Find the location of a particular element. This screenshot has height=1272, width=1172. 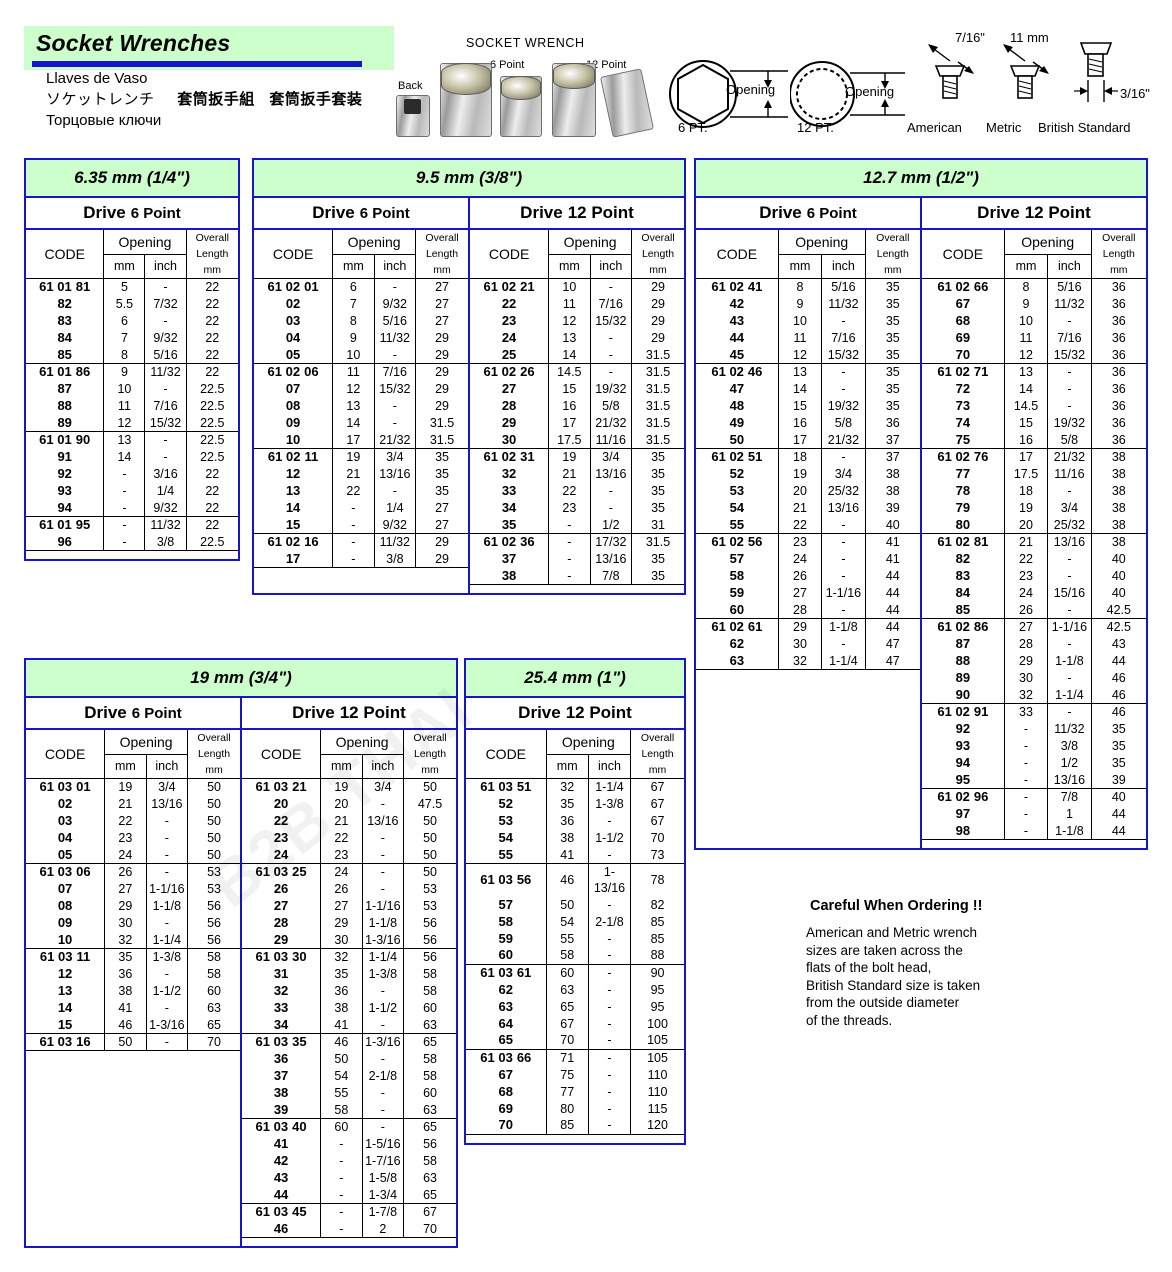

code-suffix: 90 is located at coordinates (83, 440).